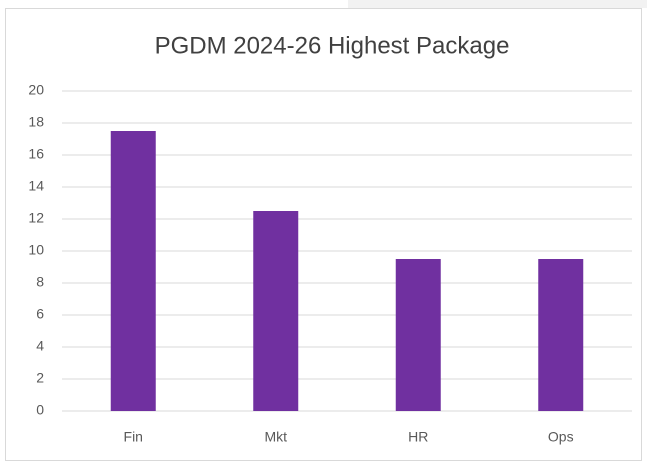  What do you see at coordinates (133, 437) in the screenshot?
I see `x-tick-label: Fin` at bounding box center [133, 437].